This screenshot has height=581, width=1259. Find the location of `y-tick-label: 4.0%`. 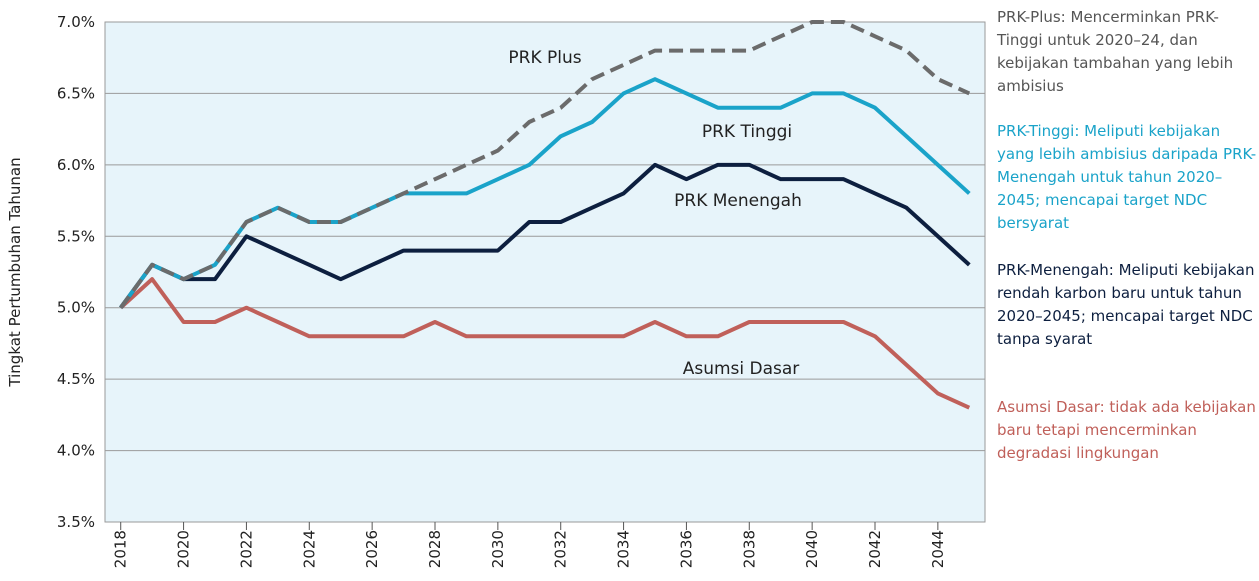

y-tick-label: 4.0% is located at coordinates (76, 451).